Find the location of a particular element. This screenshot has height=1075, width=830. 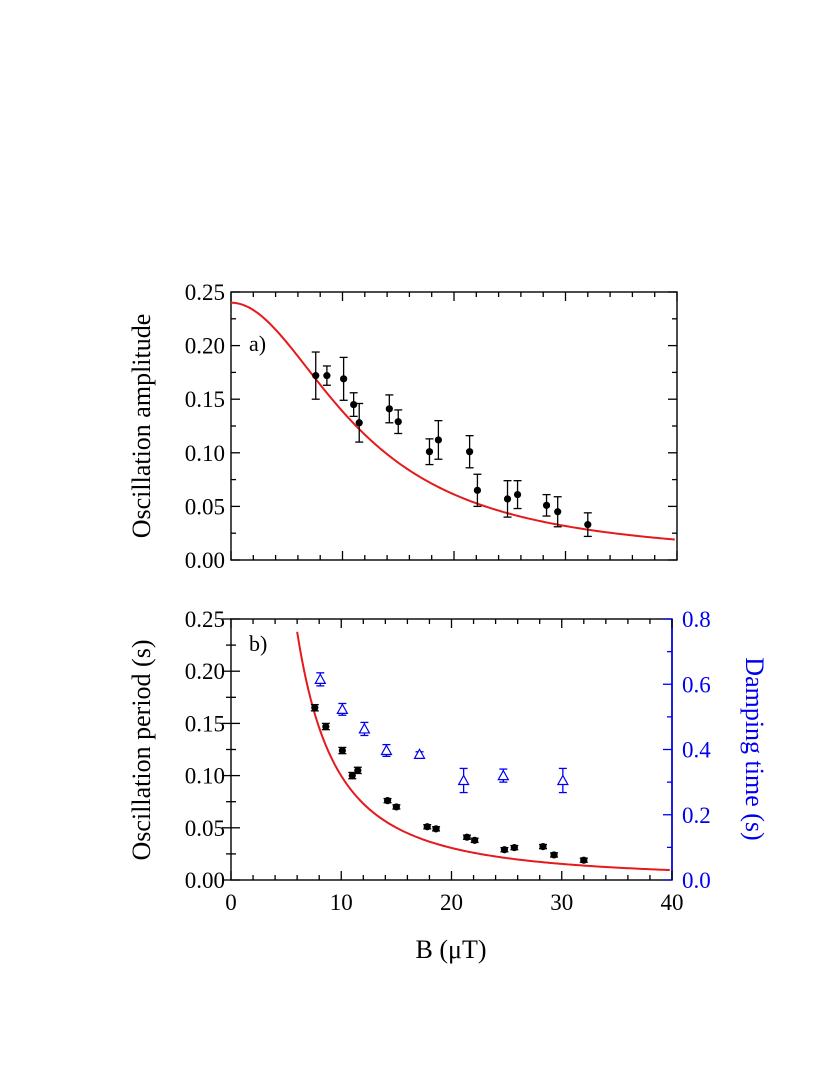

panel-a-x-axis is located at coordinates (454, 426).